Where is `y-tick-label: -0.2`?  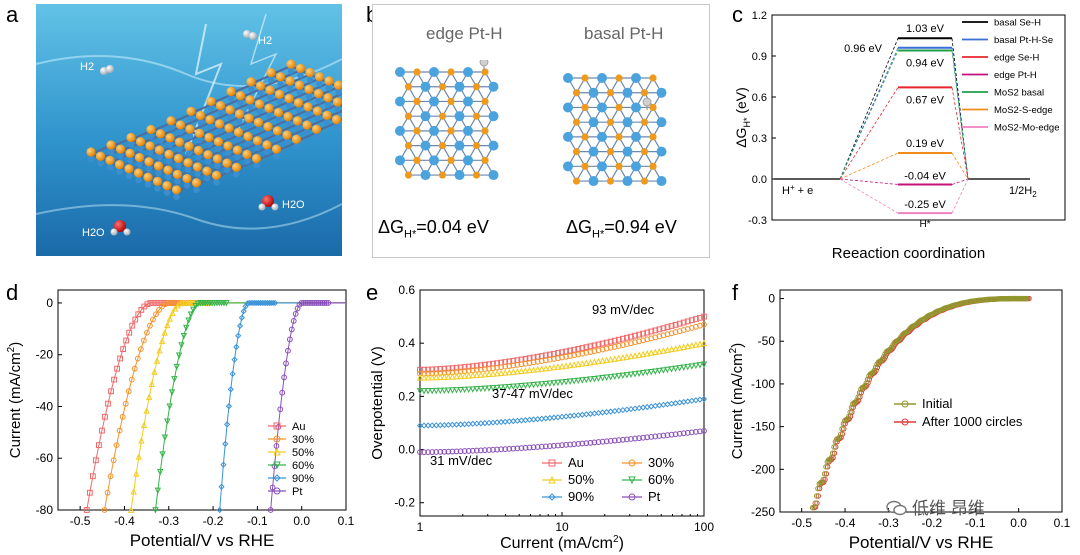
y-tick-label: -0.2 is located at coordinates (404, 503).